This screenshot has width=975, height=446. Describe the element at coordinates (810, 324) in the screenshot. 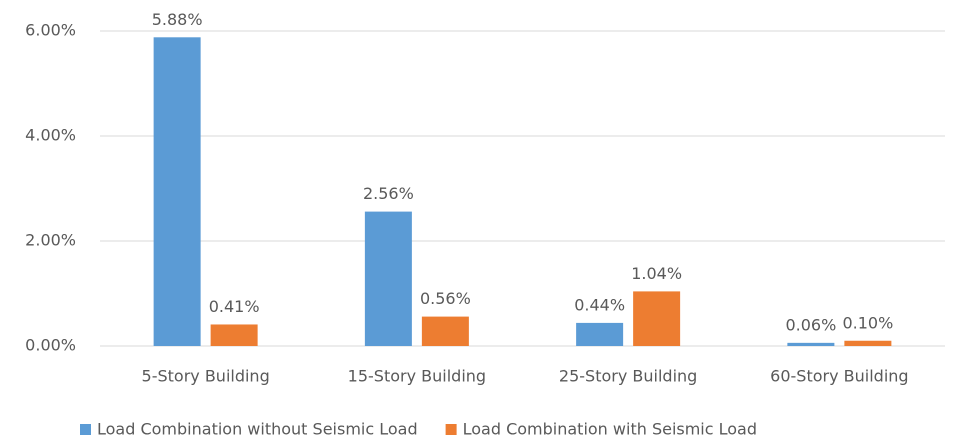

I see `data-label: 0.06%` at that location.